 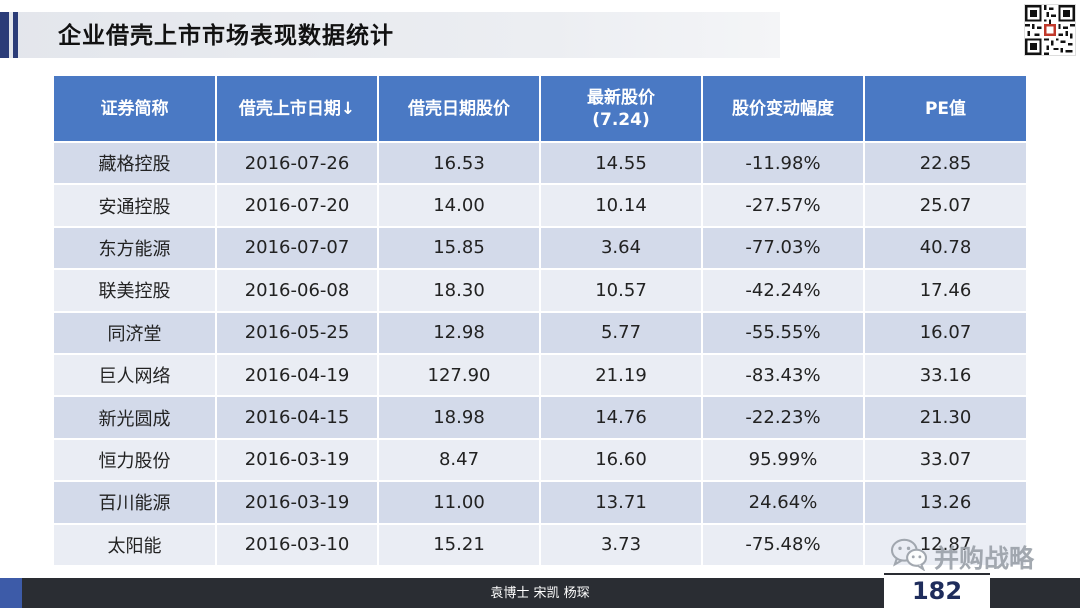 What do you see at coordinates (459, 248) in the screenshot?
I see `cell-listing-price: 15.85` at bounding box center [459, 248].